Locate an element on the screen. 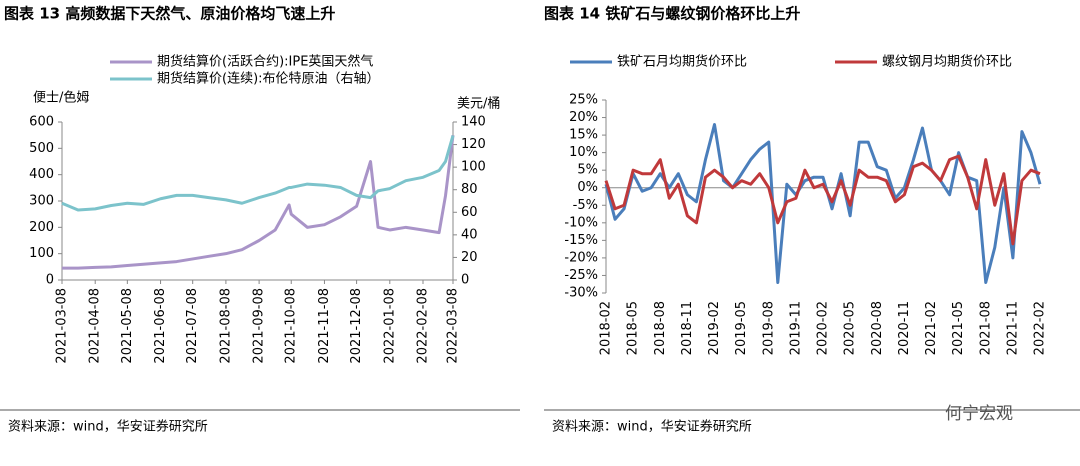 The width and height of the screenshot is (1080, 466). x-tick-label: 2022-02 is located at coordinates (1040, 328).